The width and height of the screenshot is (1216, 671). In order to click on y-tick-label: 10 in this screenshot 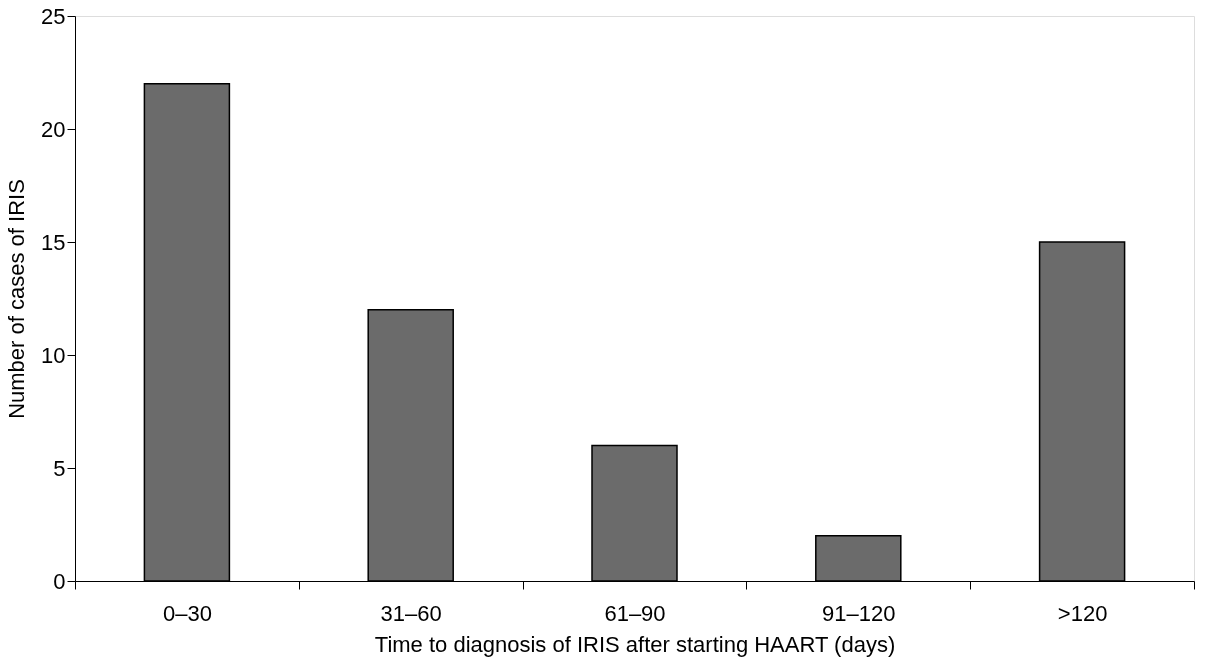, I will do `click(53, 355)`.